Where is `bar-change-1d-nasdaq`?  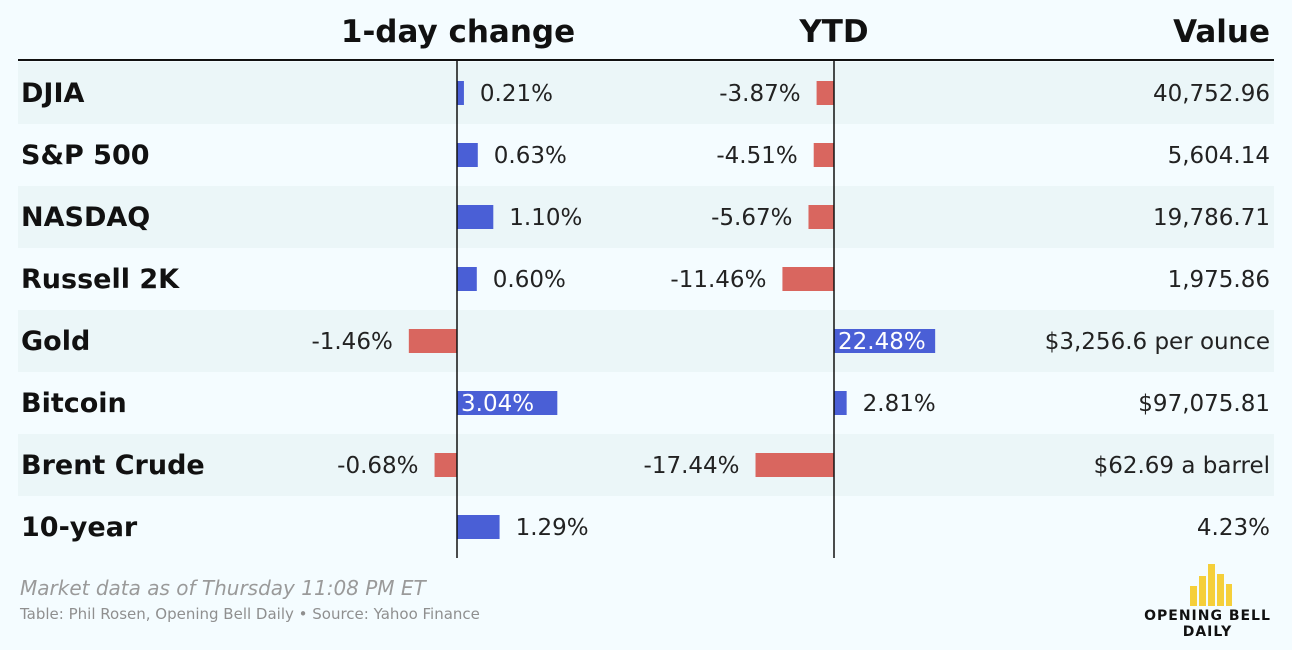
bar-change-1d-nasdaq is located at coordinates (475, 217).